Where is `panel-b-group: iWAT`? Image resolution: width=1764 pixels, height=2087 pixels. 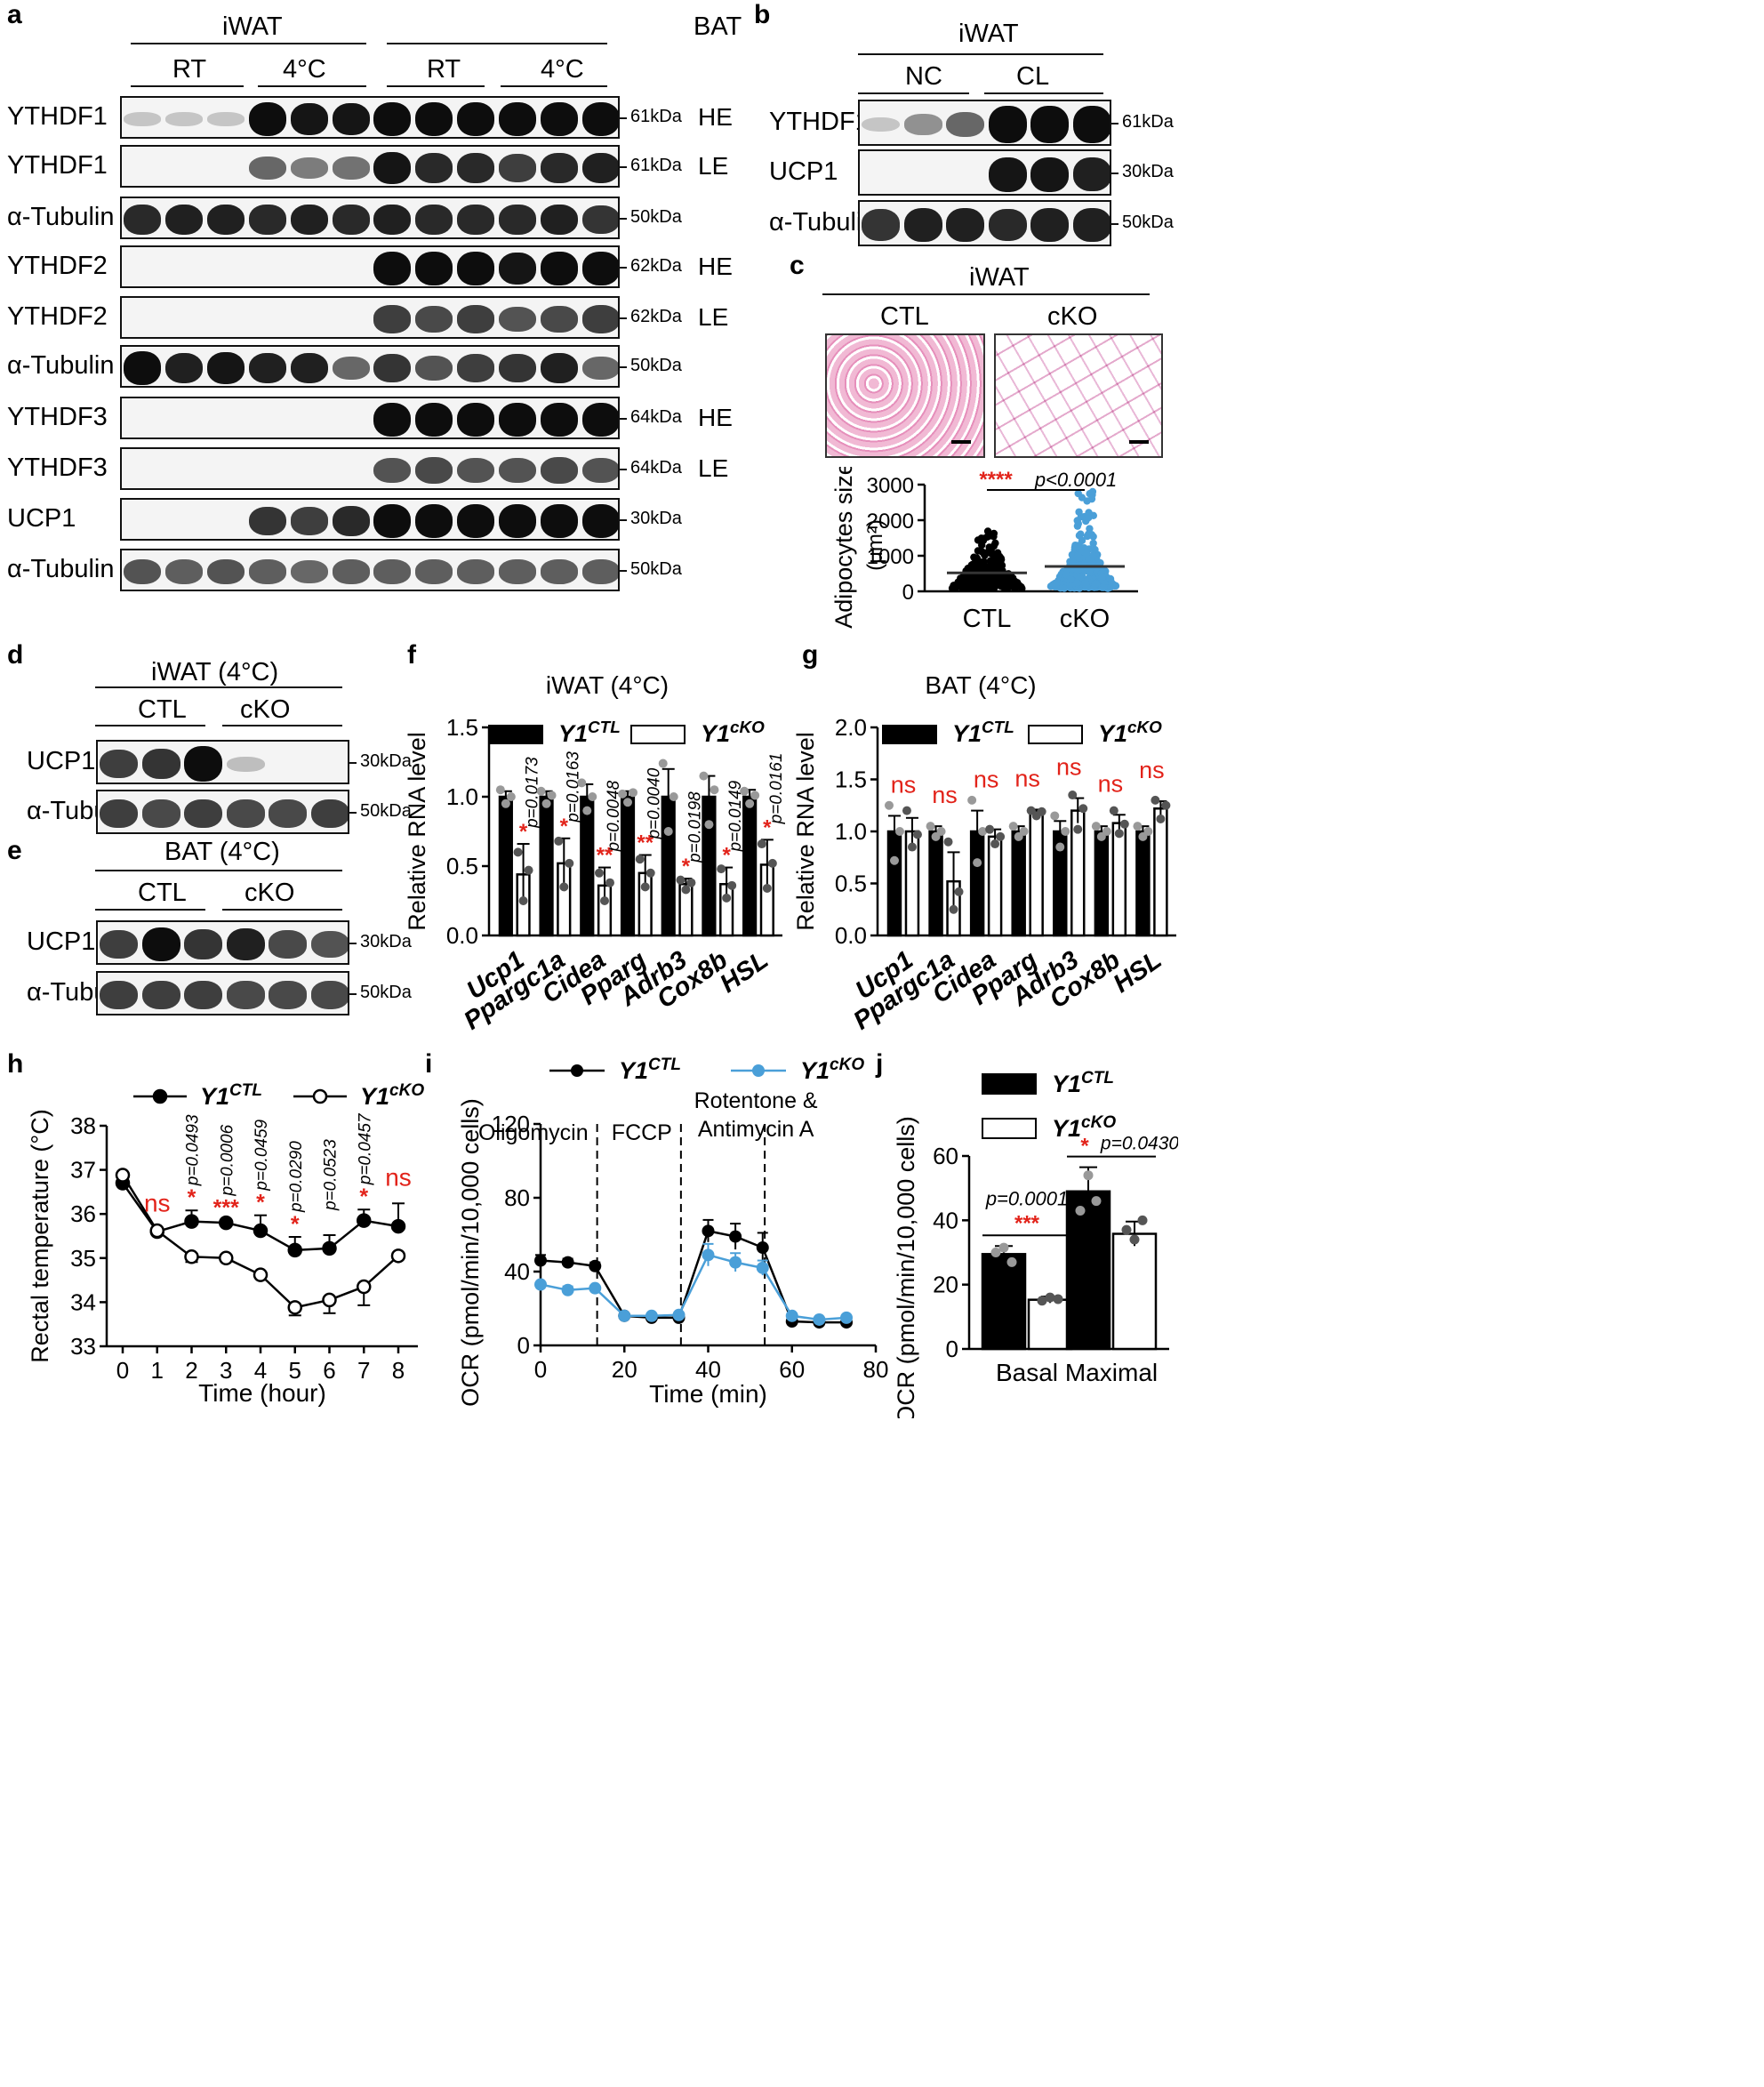
panel-b-group: iWAT is located at coordinates (989, 34).